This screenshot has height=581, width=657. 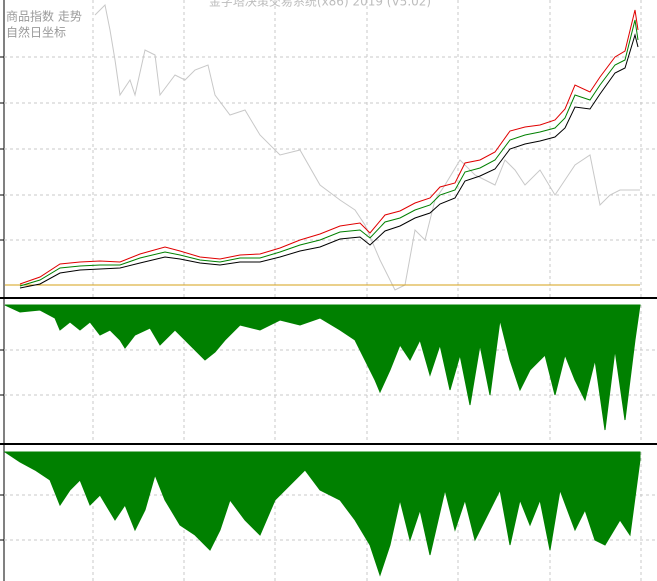 What do you see at coordinates (44, 16) in the screenshot?
I see `index-label: 商品指数 走势` at bounding box center [44, 16].